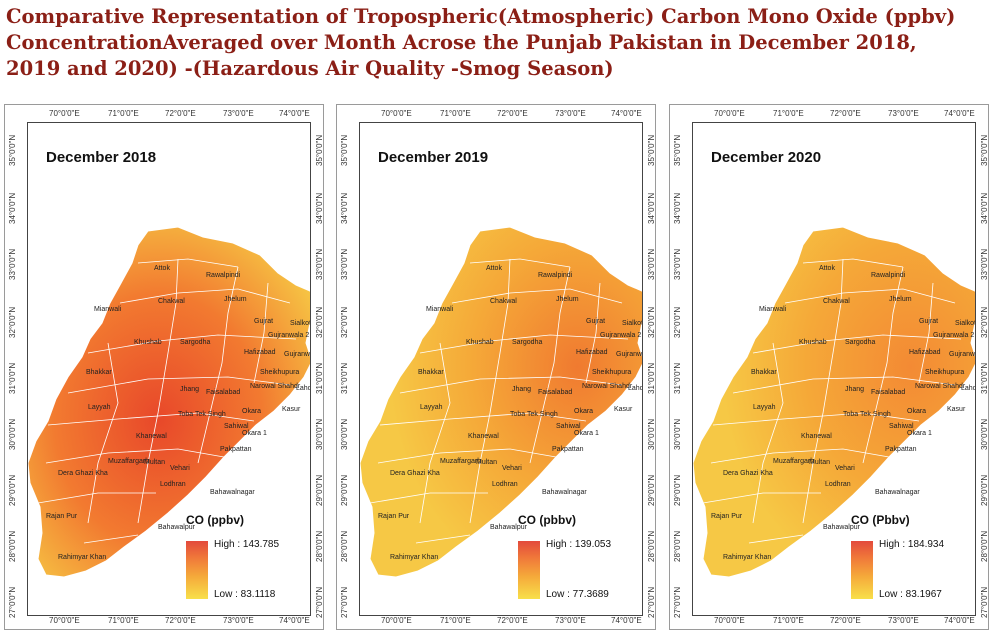  I want to click on district-label: Rahimyar Khan, so click(82, 557).